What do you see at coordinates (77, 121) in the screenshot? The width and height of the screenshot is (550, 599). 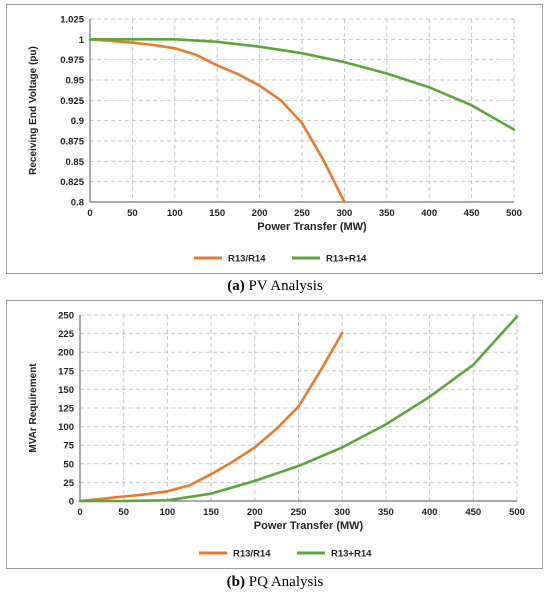 I see `chart0-y-tick-label: 0.9` at bounding box center [77, 121].